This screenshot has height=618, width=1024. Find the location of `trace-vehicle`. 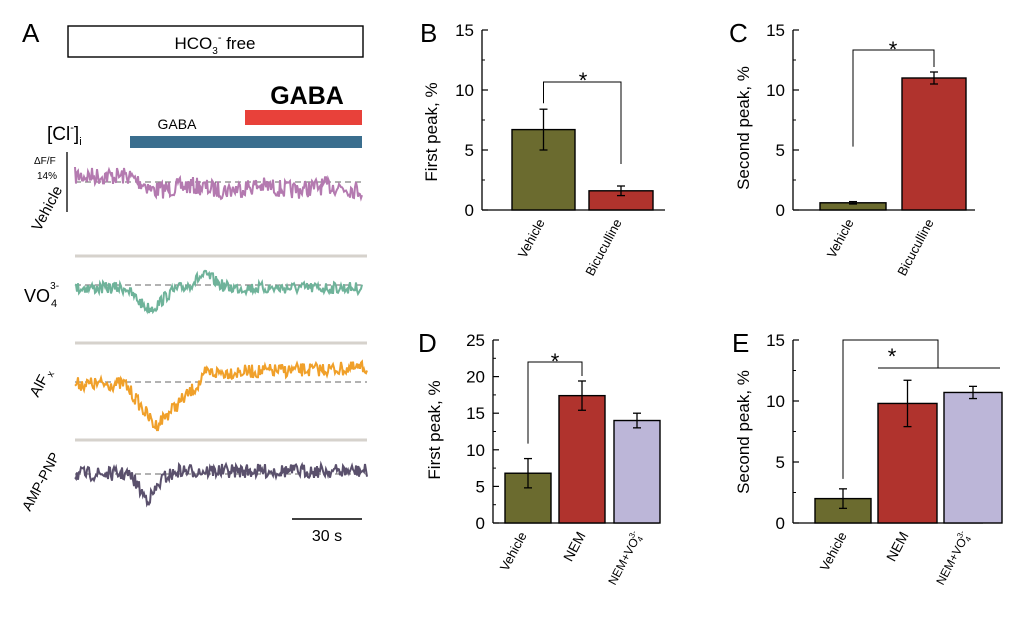

trace-vehicle is located at coordinates (218, 184).